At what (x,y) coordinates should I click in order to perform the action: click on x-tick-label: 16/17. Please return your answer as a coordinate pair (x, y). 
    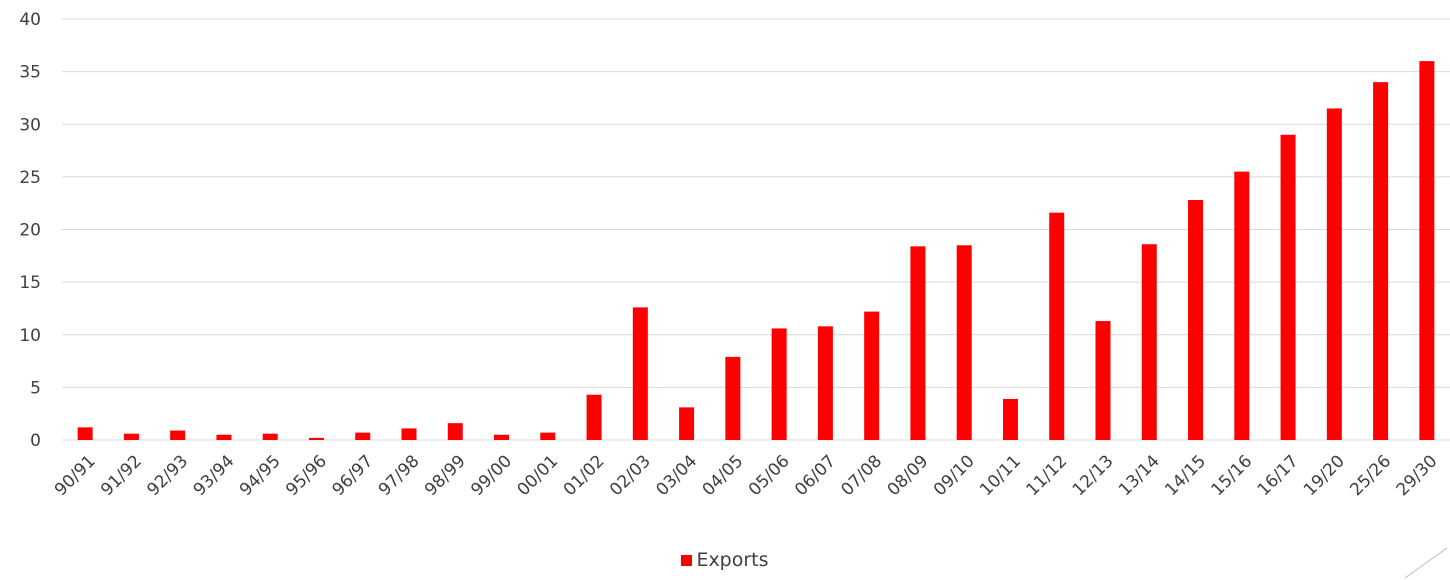
    Looking at the image, I should click on (1278, 475).